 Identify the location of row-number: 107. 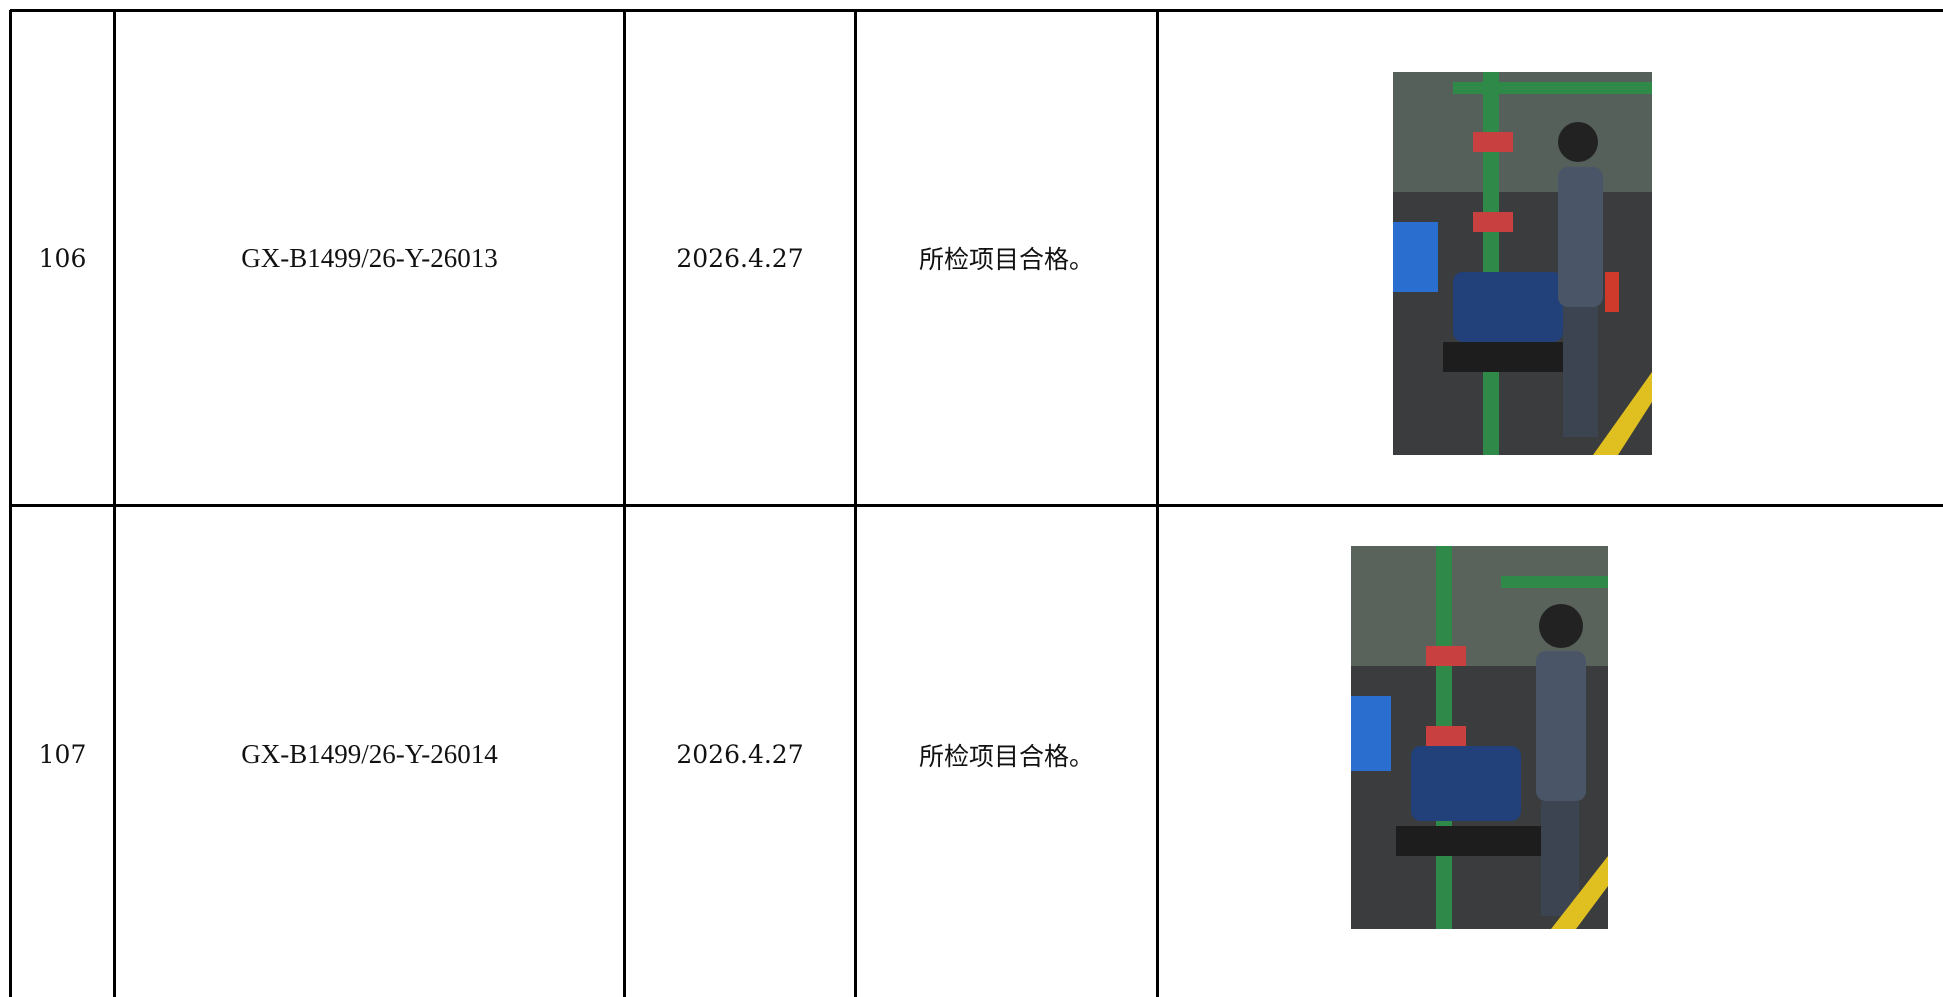
(62, 754).